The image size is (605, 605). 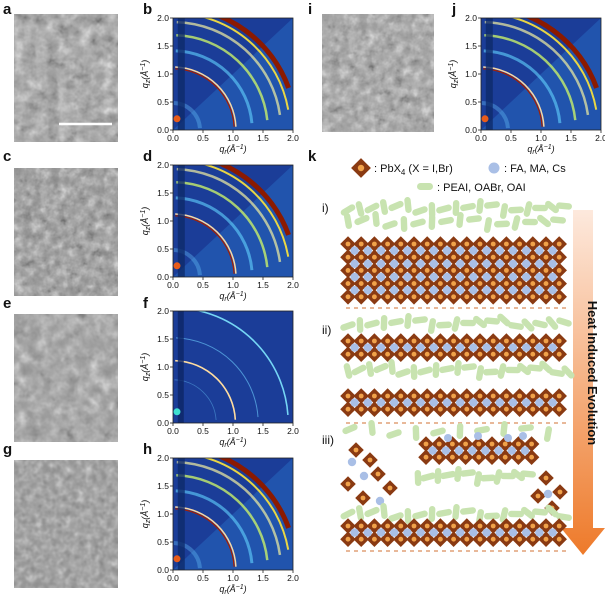 I want to click on heat-arrow-label: Heat Induced Evolution, so click(x=592, y=373).